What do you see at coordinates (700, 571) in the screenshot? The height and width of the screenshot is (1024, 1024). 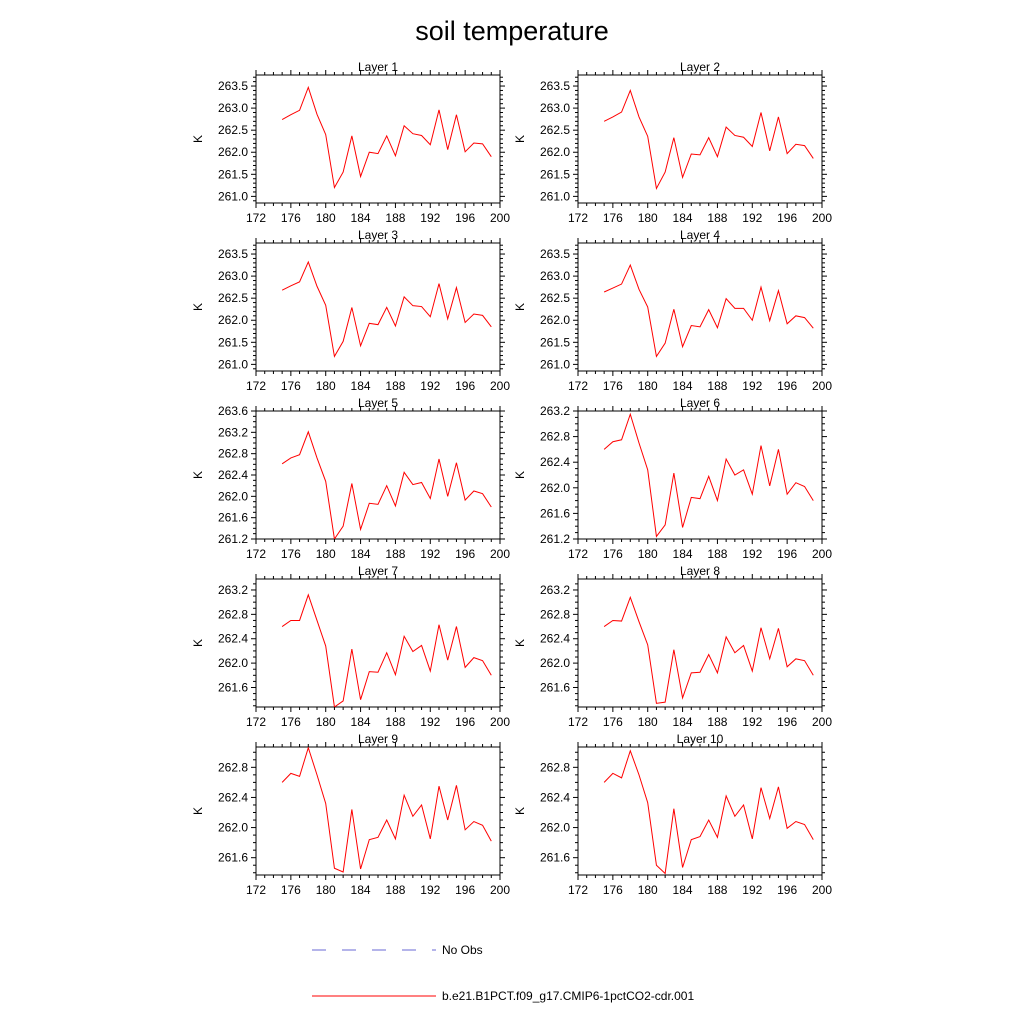 I see `panel-title: Layer 8` at bounding box center [700, 571].